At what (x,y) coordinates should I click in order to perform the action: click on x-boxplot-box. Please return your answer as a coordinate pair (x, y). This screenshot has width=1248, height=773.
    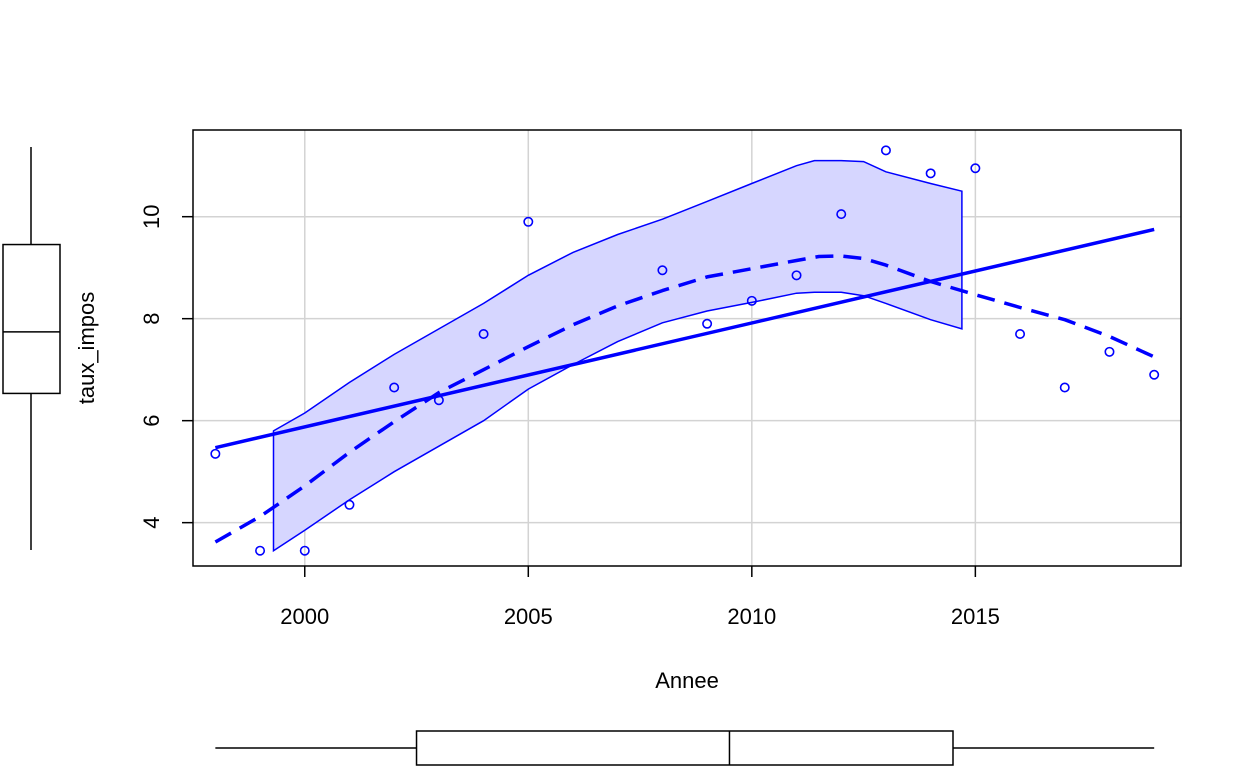
    Looking at the image, I should click on (684, 748).